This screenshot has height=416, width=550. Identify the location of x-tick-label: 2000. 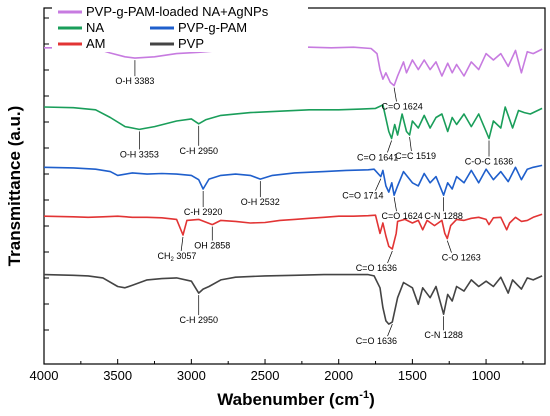
(338, 375).